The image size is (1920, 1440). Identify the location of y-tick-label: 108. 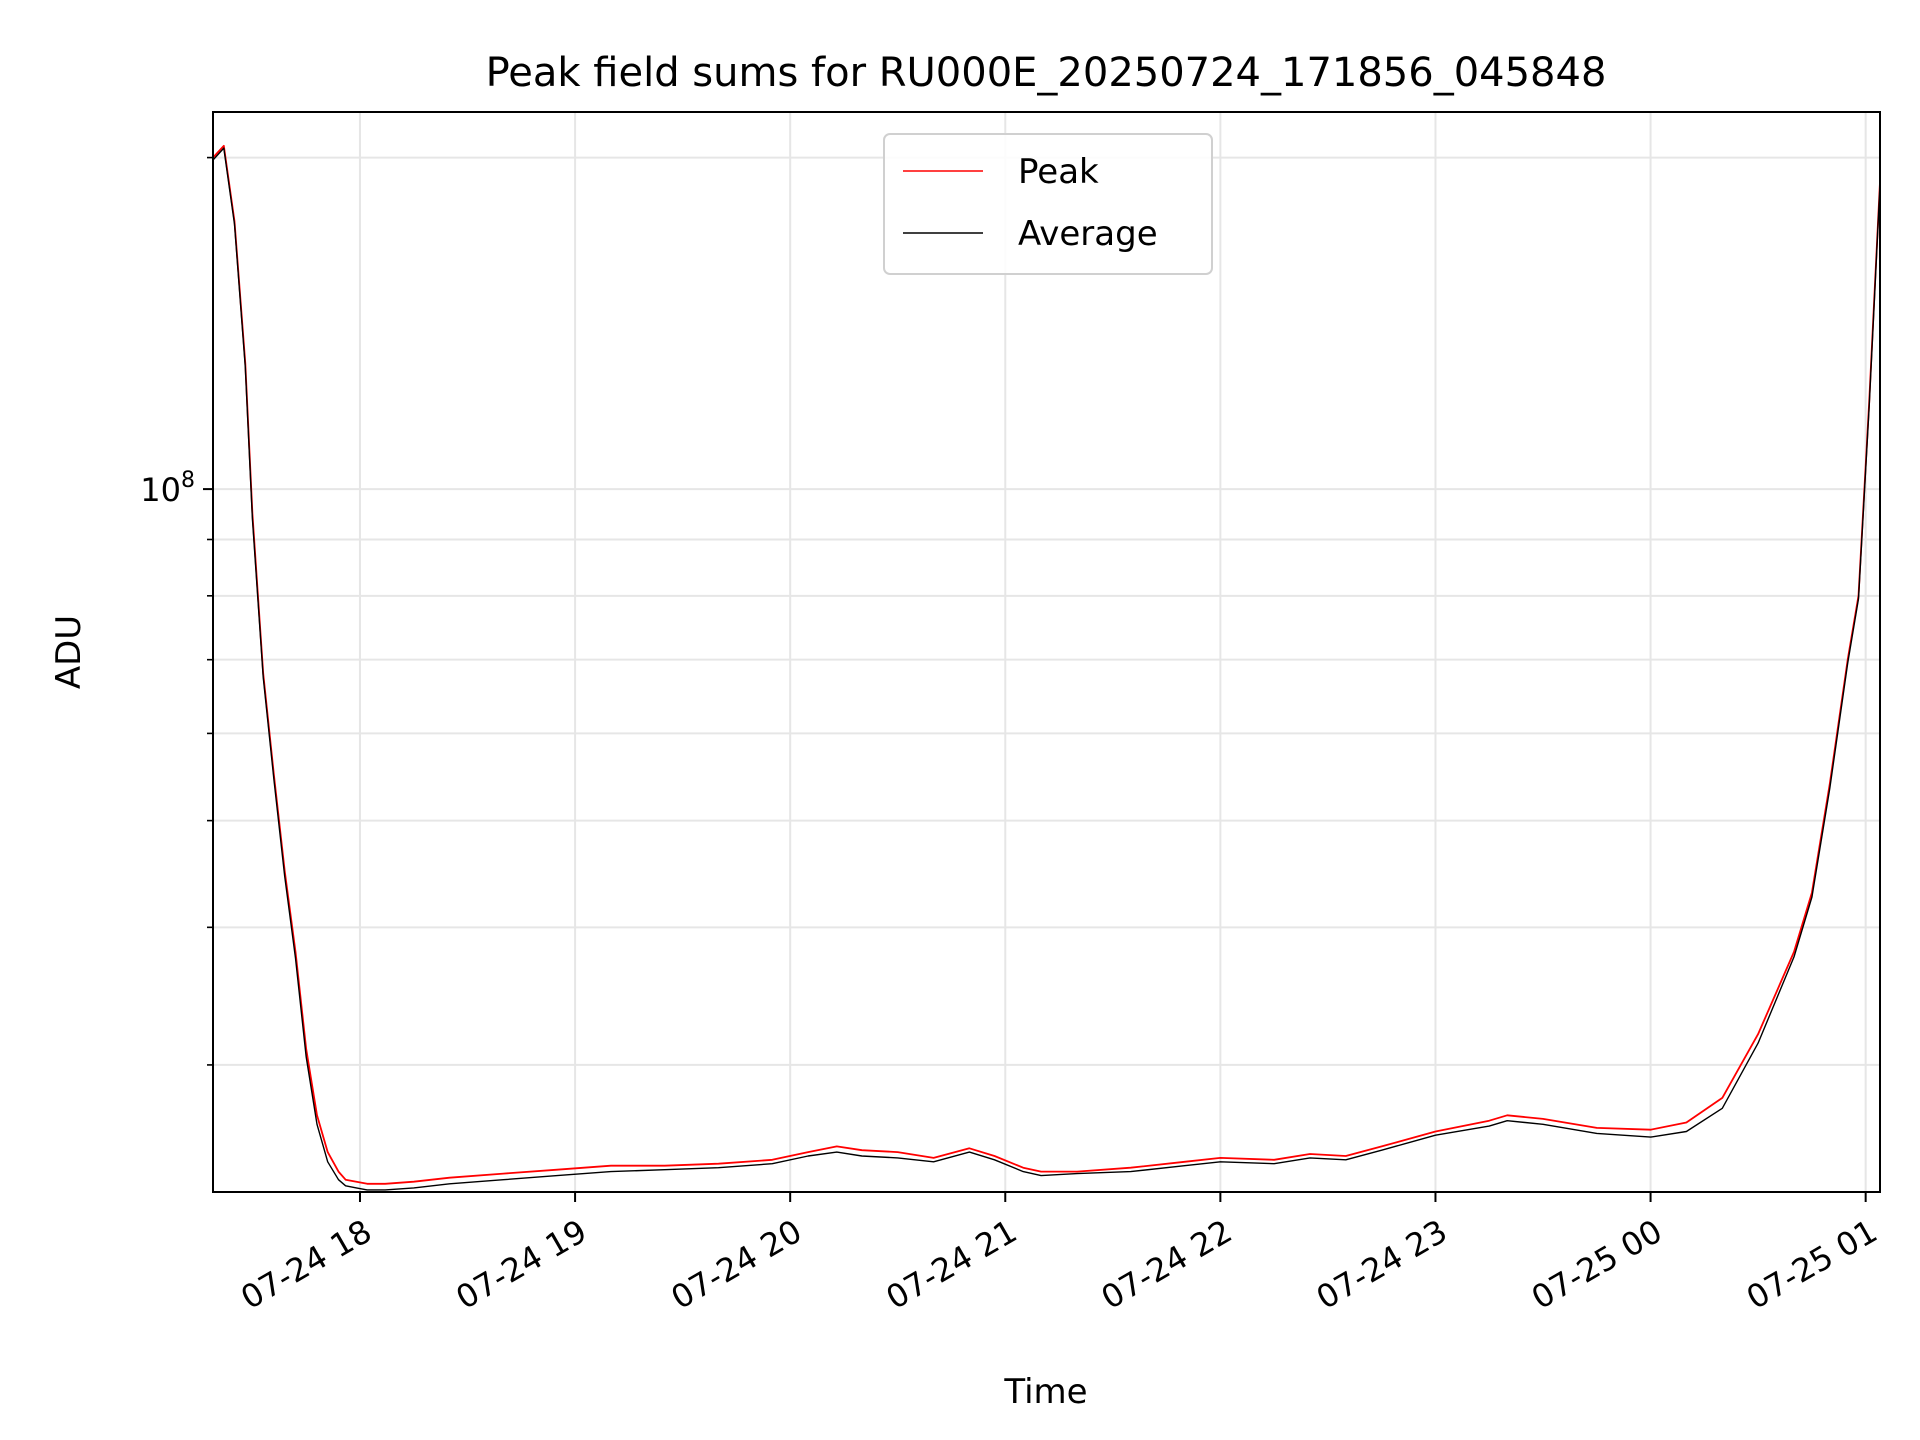
(167, 488).